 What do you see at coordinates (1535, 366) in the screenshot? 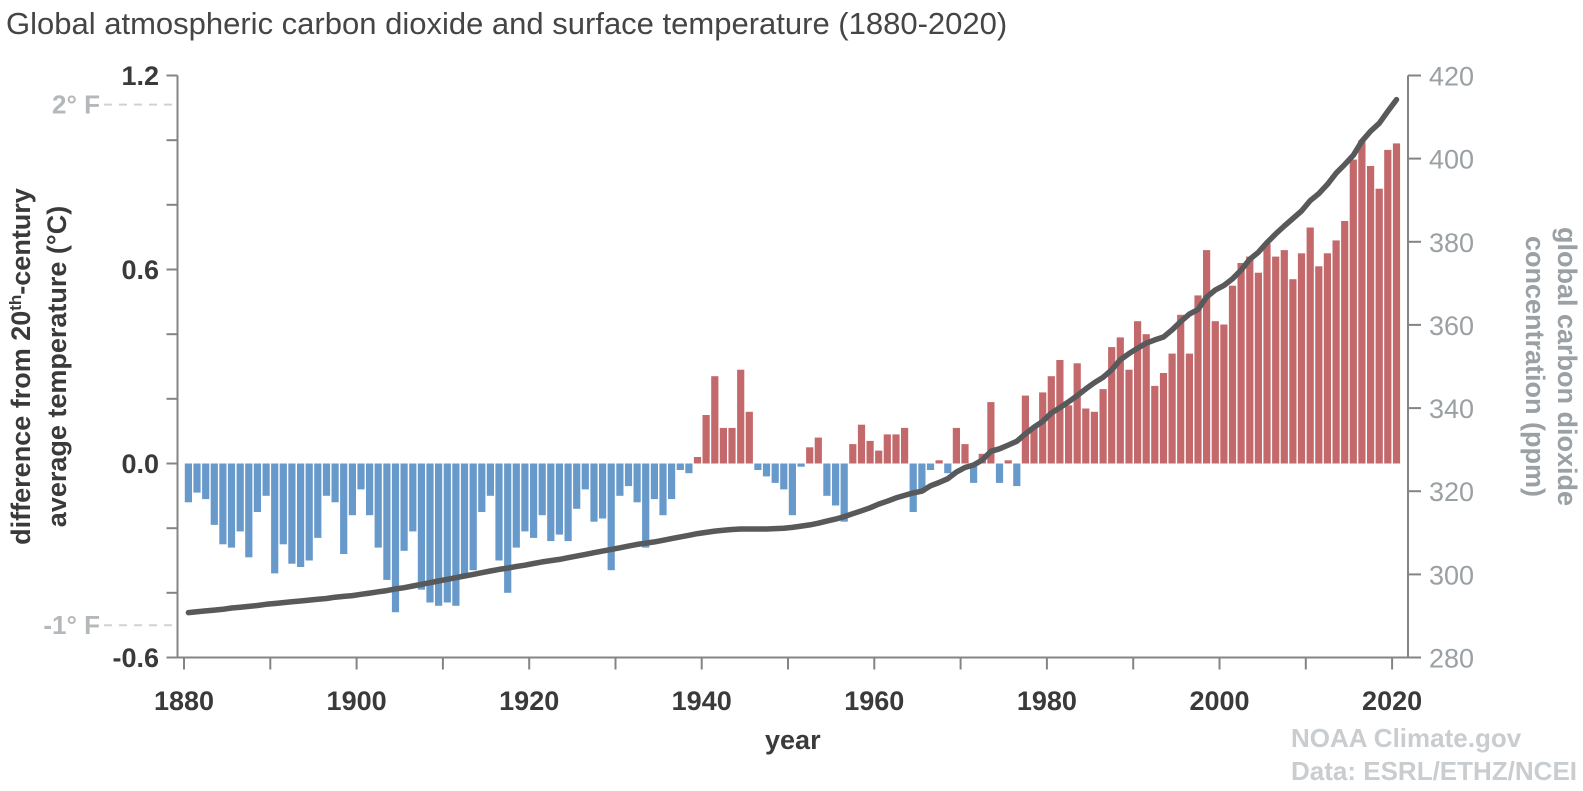
I see `right-axis-title-line2: concentration (ppm)` at bounding box center [1535, 366].